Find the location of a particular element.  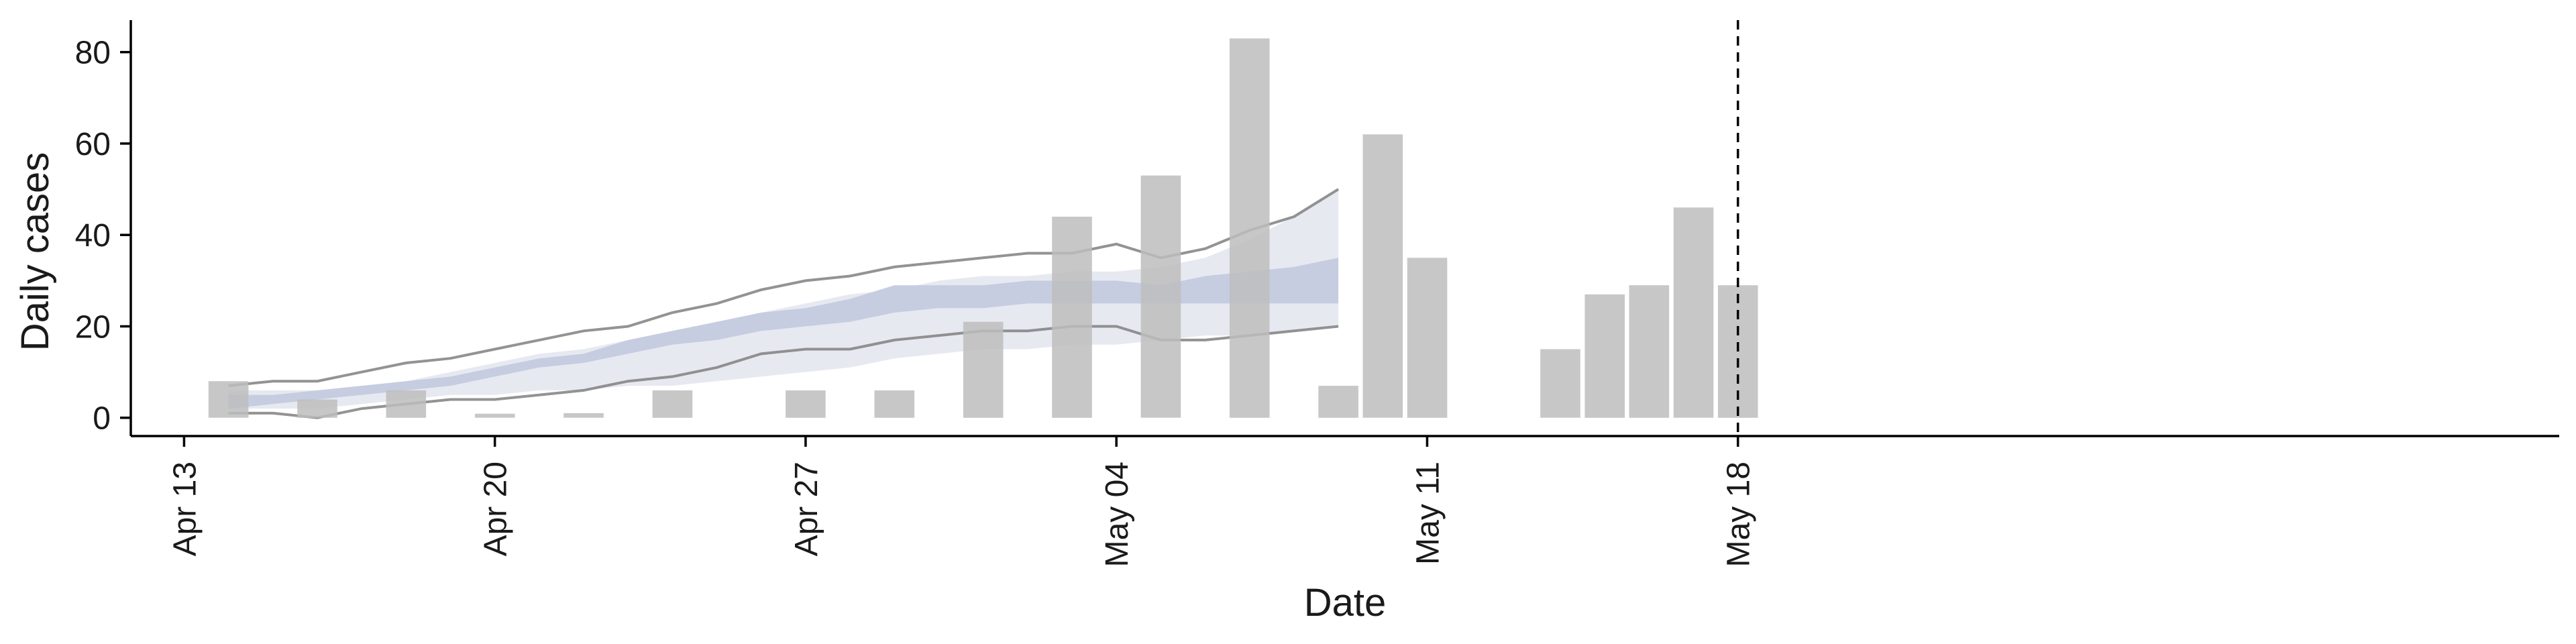

y-tick-label: 40 is located at coordinates (93, 236).